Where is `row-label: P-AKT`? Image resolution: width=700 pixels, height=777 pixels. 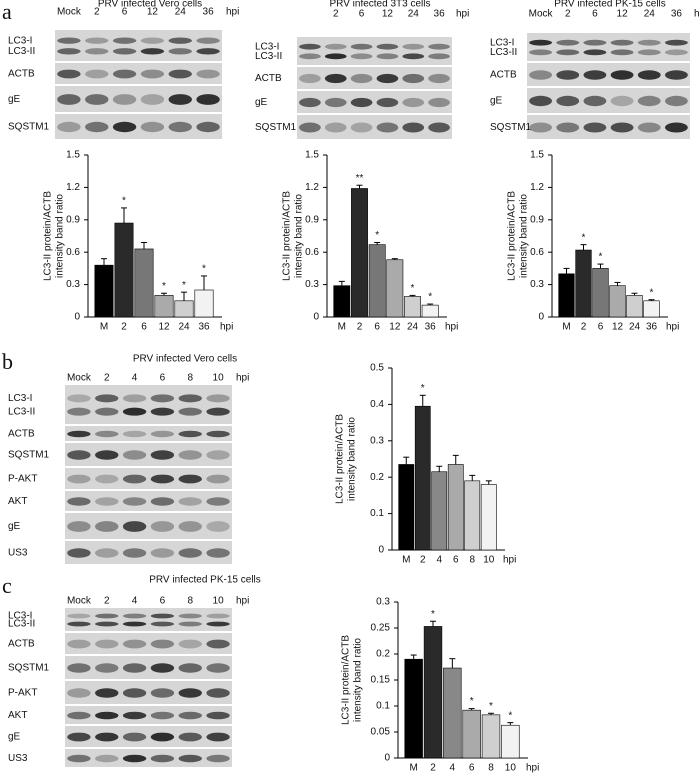
row-label: P-AKT is located at coordinates (22, 479).